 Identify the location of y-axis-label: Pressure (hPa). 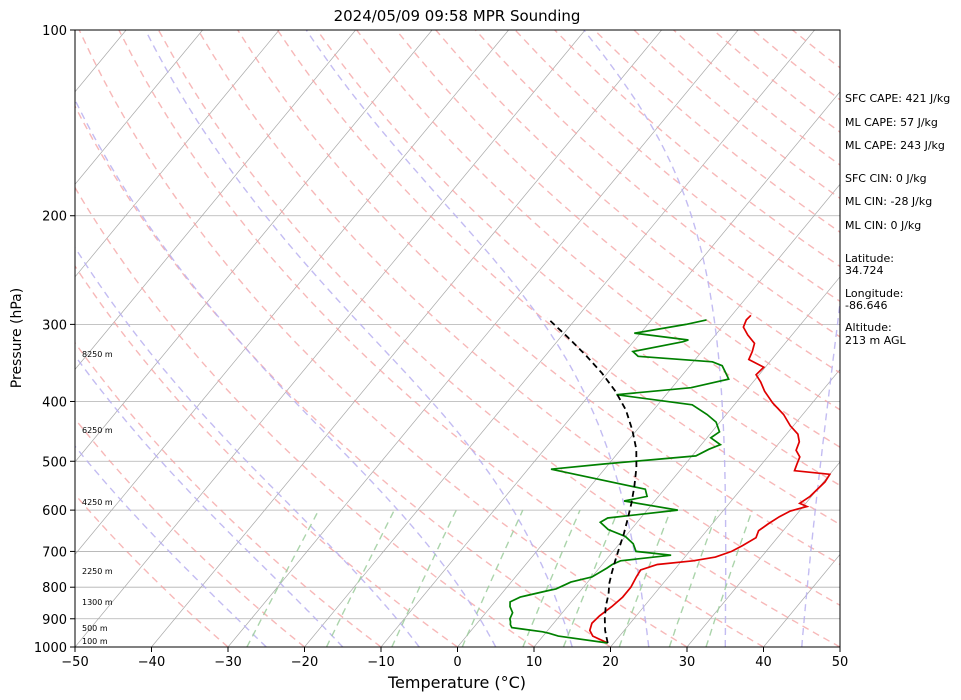
(17, 338).